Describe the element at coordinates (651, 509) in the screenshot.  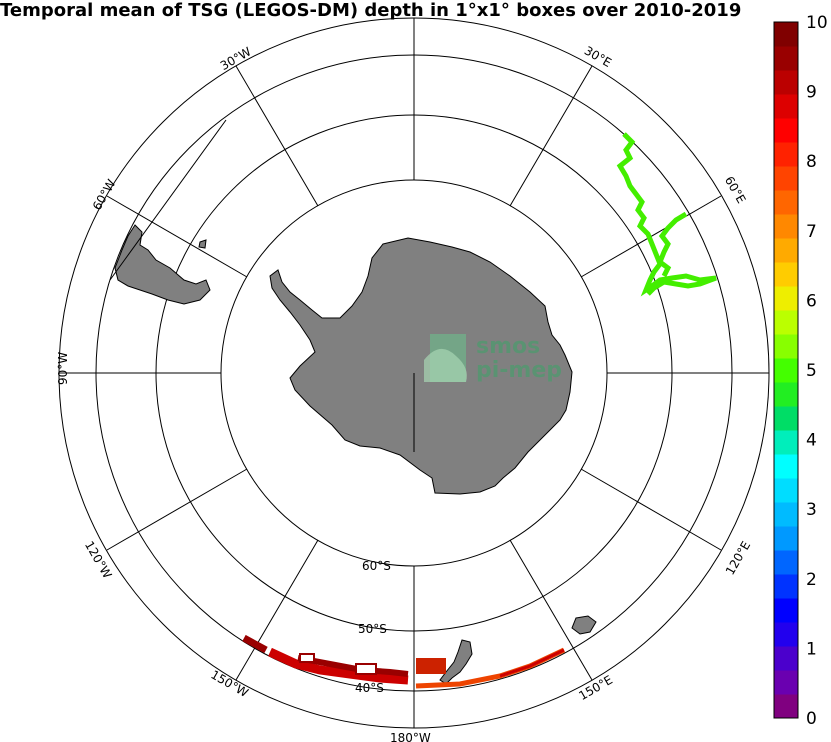
I see `meridian-120e` at that location.